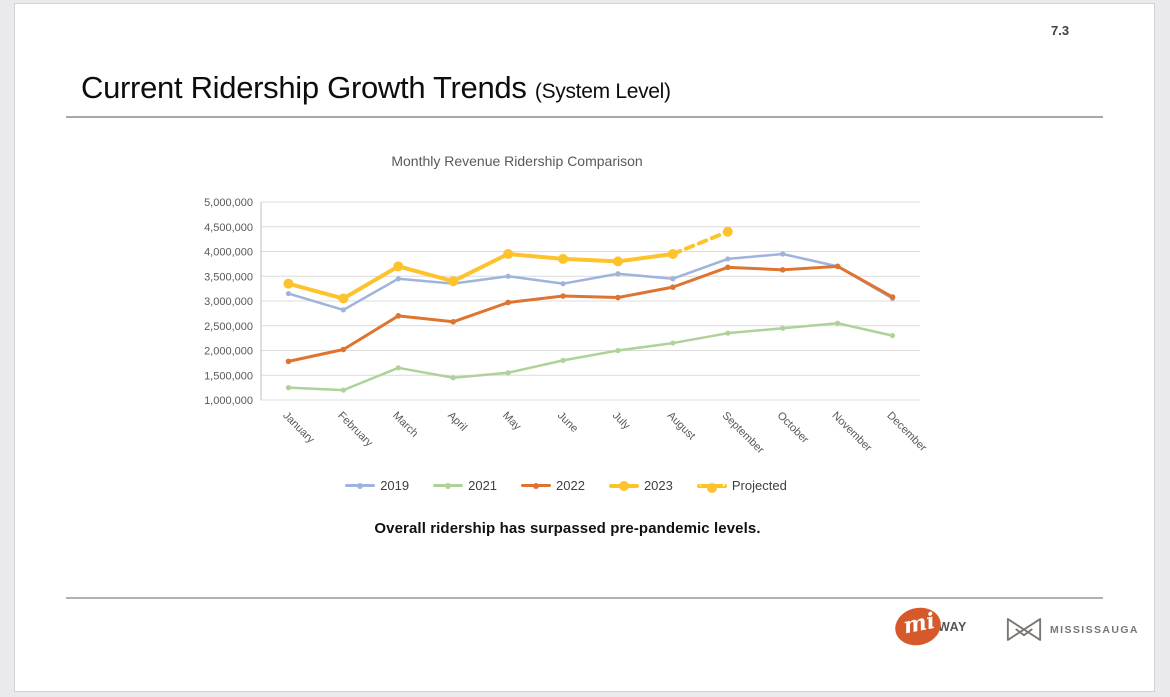 Image resolution: width=1170 pixels, height=697 pixels. What do you see at coordinates (759, 485) in the screenshot?
I see `legend-label-Projected: Projected` at bounding box center [759, 485].